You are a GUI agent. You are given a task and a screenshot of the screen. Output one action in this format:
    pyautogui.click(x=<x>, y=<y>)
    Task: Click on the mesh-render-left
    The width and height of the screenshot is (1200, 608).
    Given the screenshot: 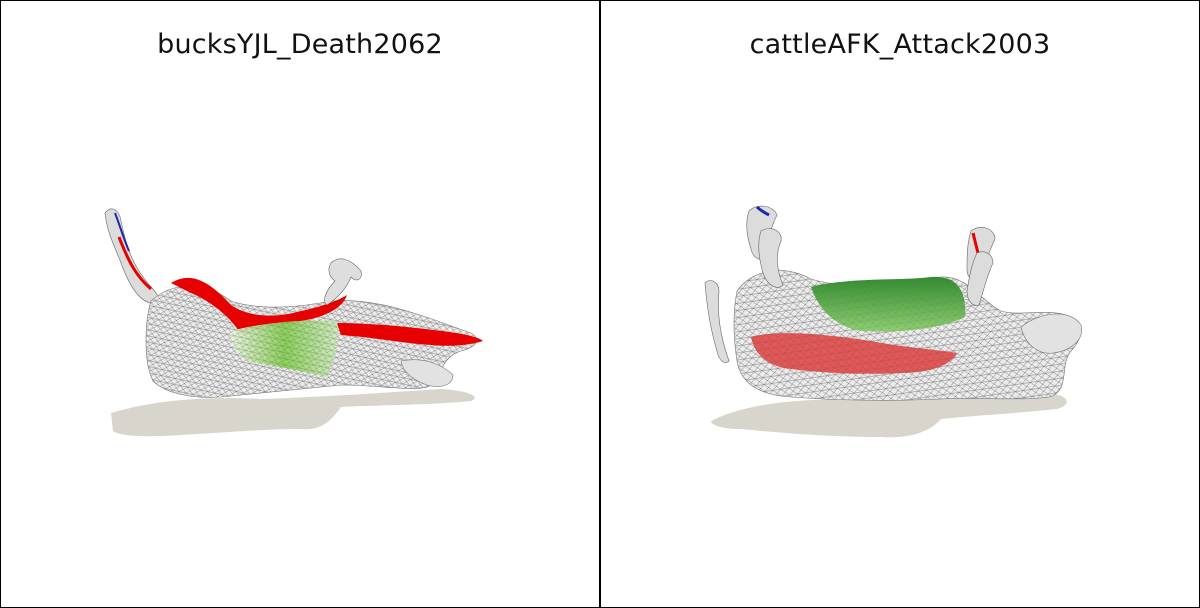 What is the action you would take?
    pyautogui.click(x=293, y=322)
    